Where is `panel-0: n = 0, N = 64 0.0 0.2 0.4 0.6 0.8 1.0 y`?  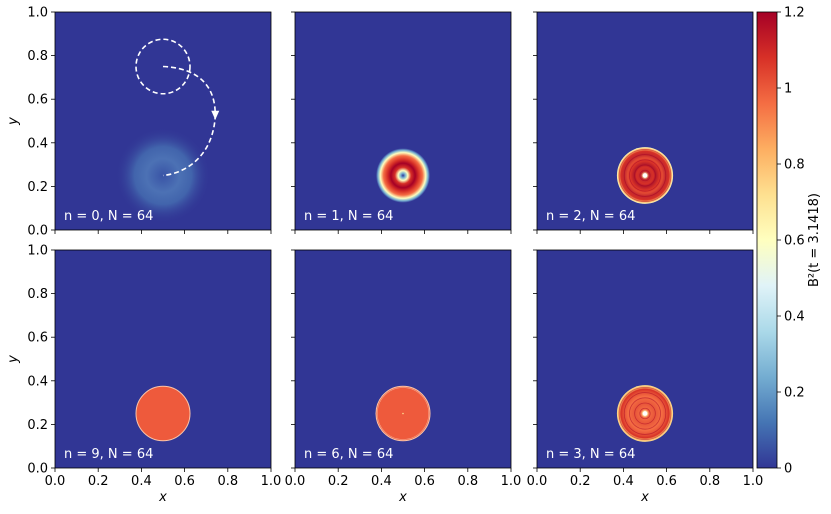
panel-0: n = 0, N = 64 0.0 0.2 0.4 0.6 0.8 1.0 y is located at coordinates (139, 122).